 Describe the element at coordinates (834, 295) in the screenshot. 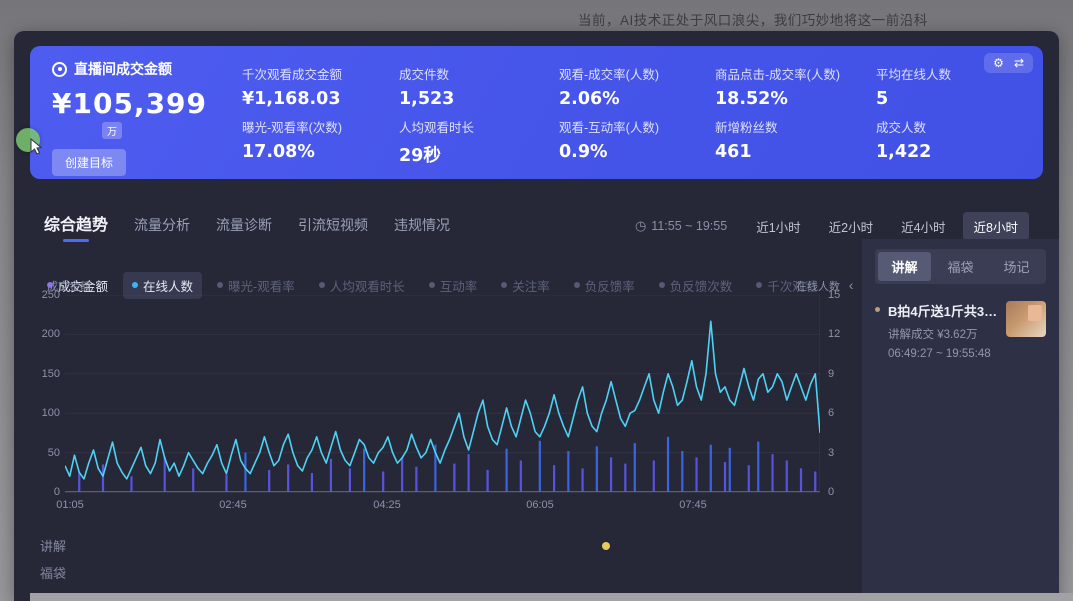

I see `right-tick-15: 15` at that location.